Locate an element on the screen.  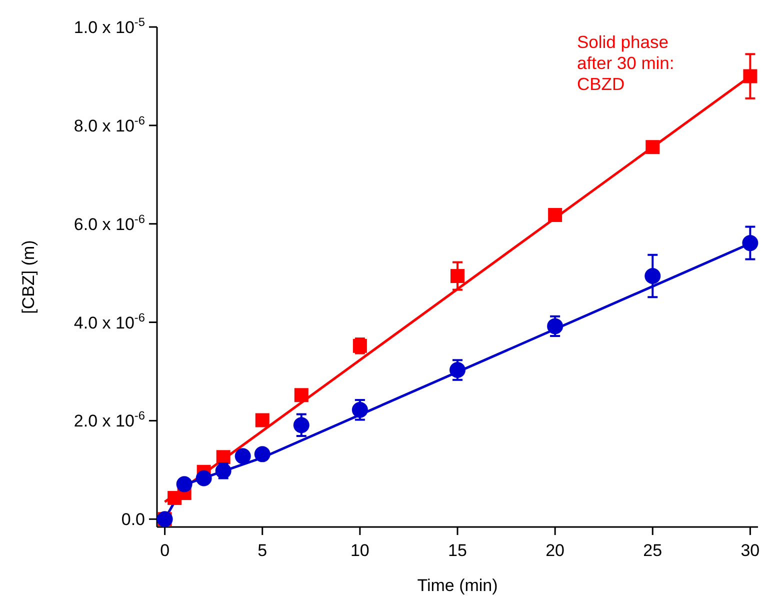
y-tick-label: 6.0 x 10$^{-6}$ is located at coordinates (110, 223).